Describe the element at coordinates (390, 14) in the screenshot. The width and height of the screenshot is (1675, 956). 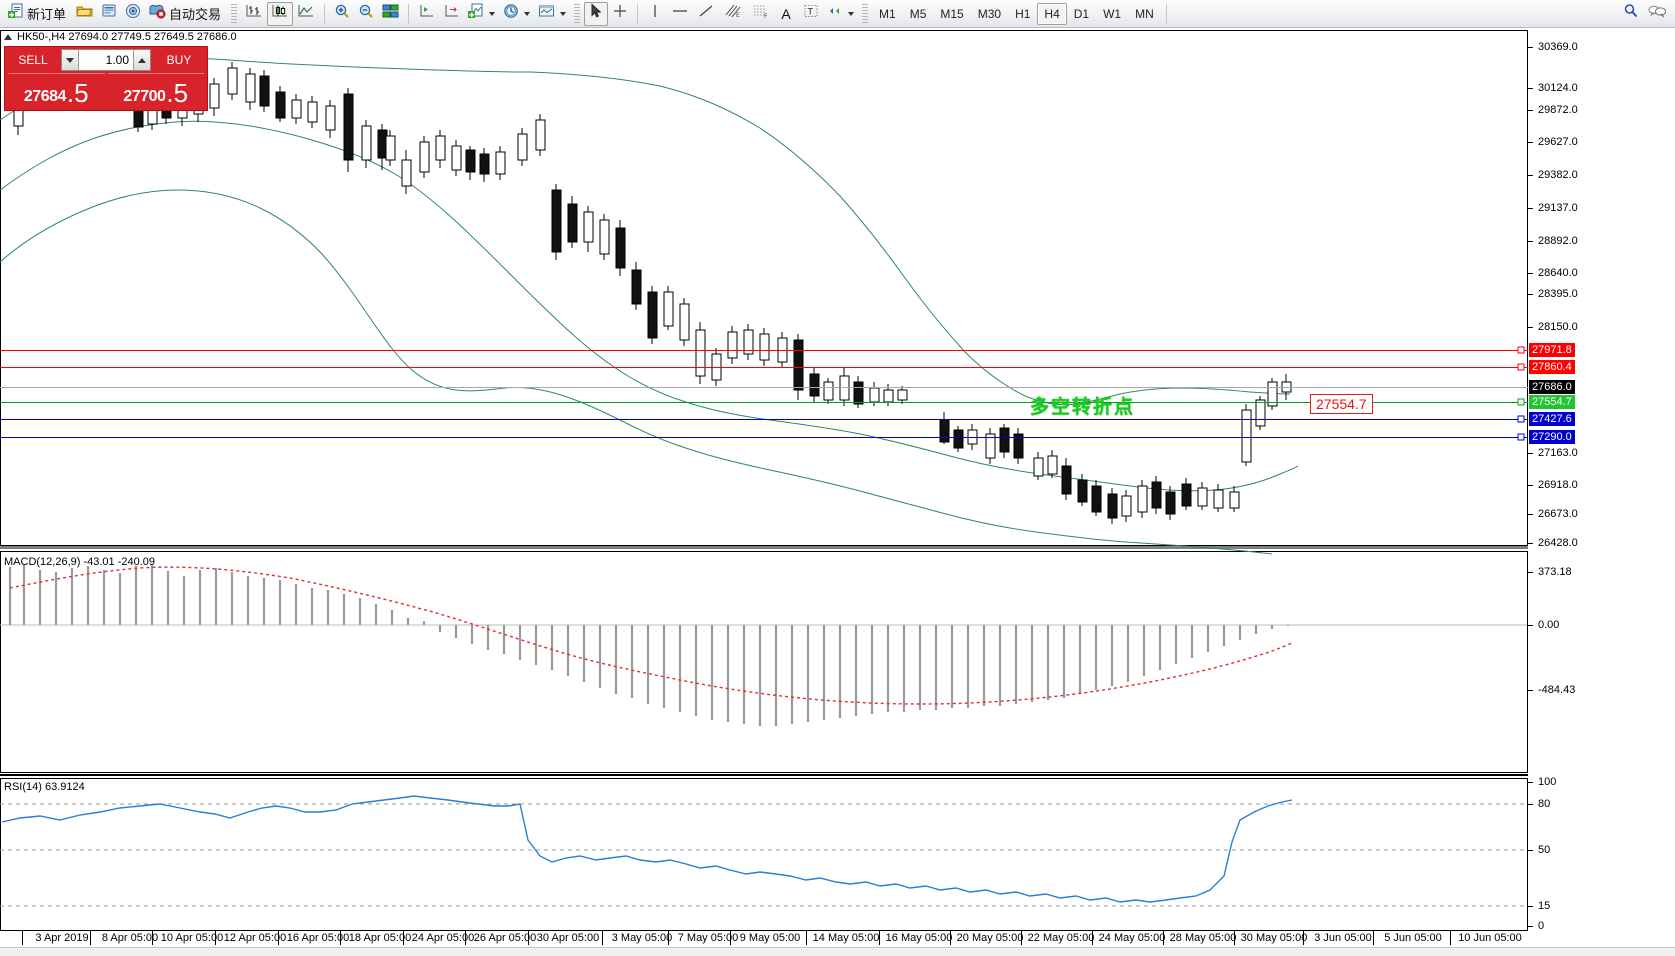
I see `tile-windows-button` at that location.